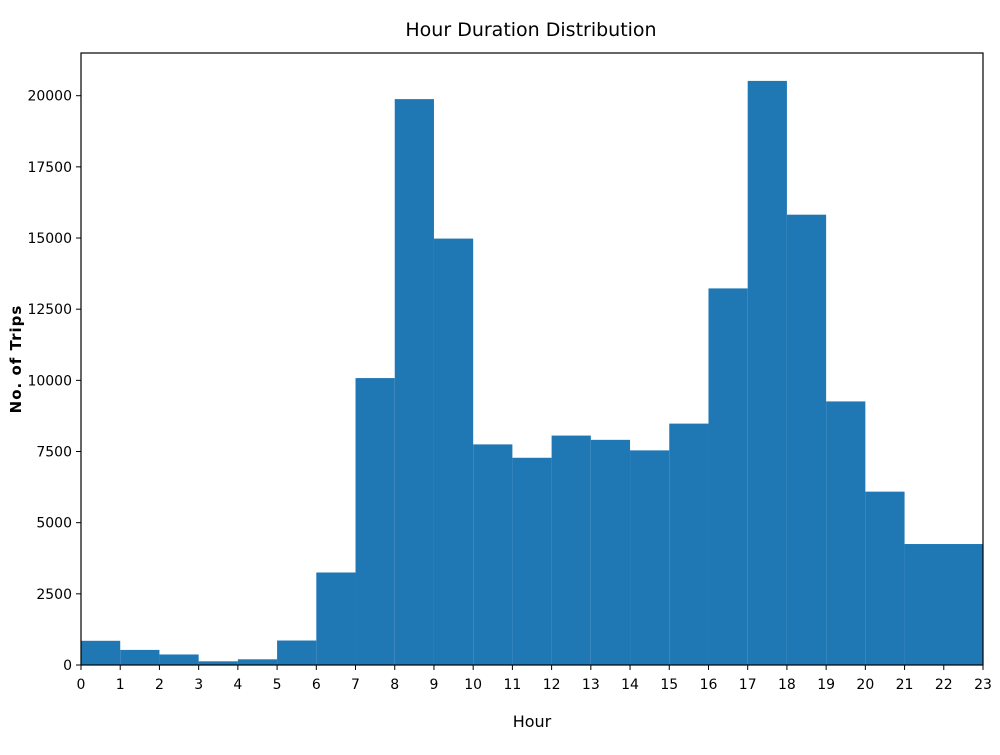 The image size is (1000, 755). Describe the element at coordinates (532, 721) in the screenshot. I see `x-axis-label: Hour` at that location.